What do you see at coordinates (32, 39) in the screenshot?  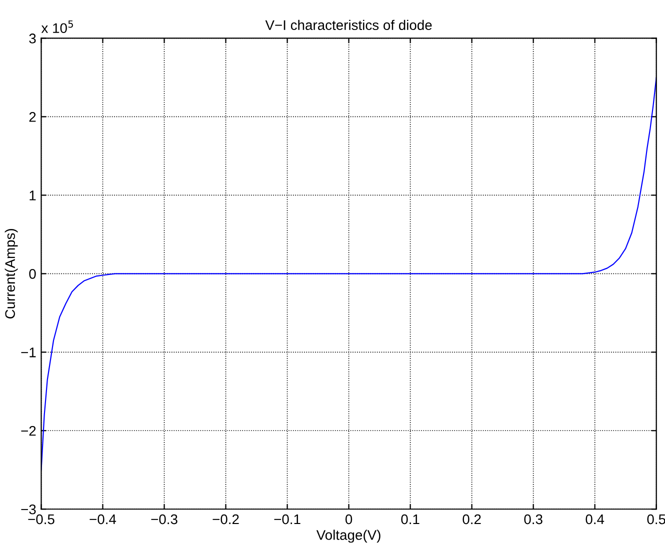 I see `y-tick-label: 3` at bounding box center [32, 39].